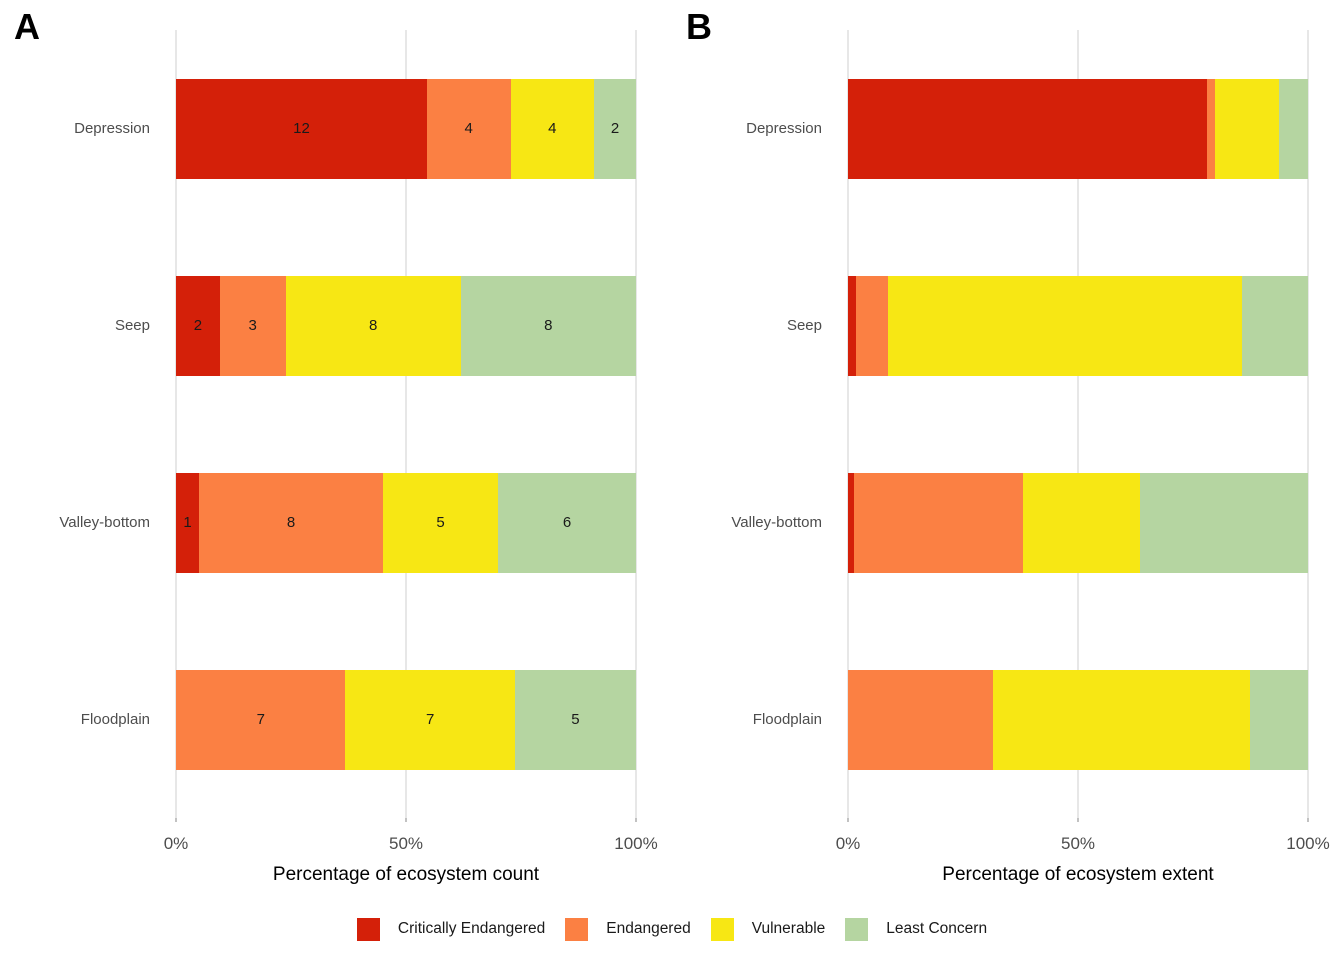  What do you see at coordinates (648, 928) in the screenshot?
I see `legend-label: Endangered` at bounding box center [648, 928].